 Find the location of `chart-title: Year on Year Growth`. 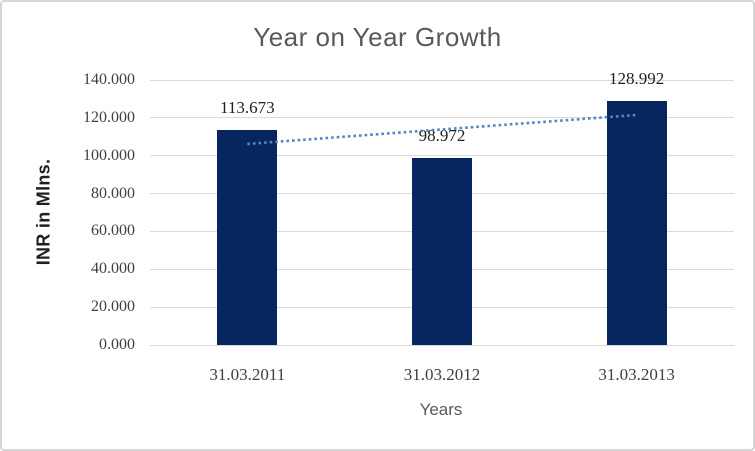

chart-title: Year on Year Growth is located at coordinates (377, 37).